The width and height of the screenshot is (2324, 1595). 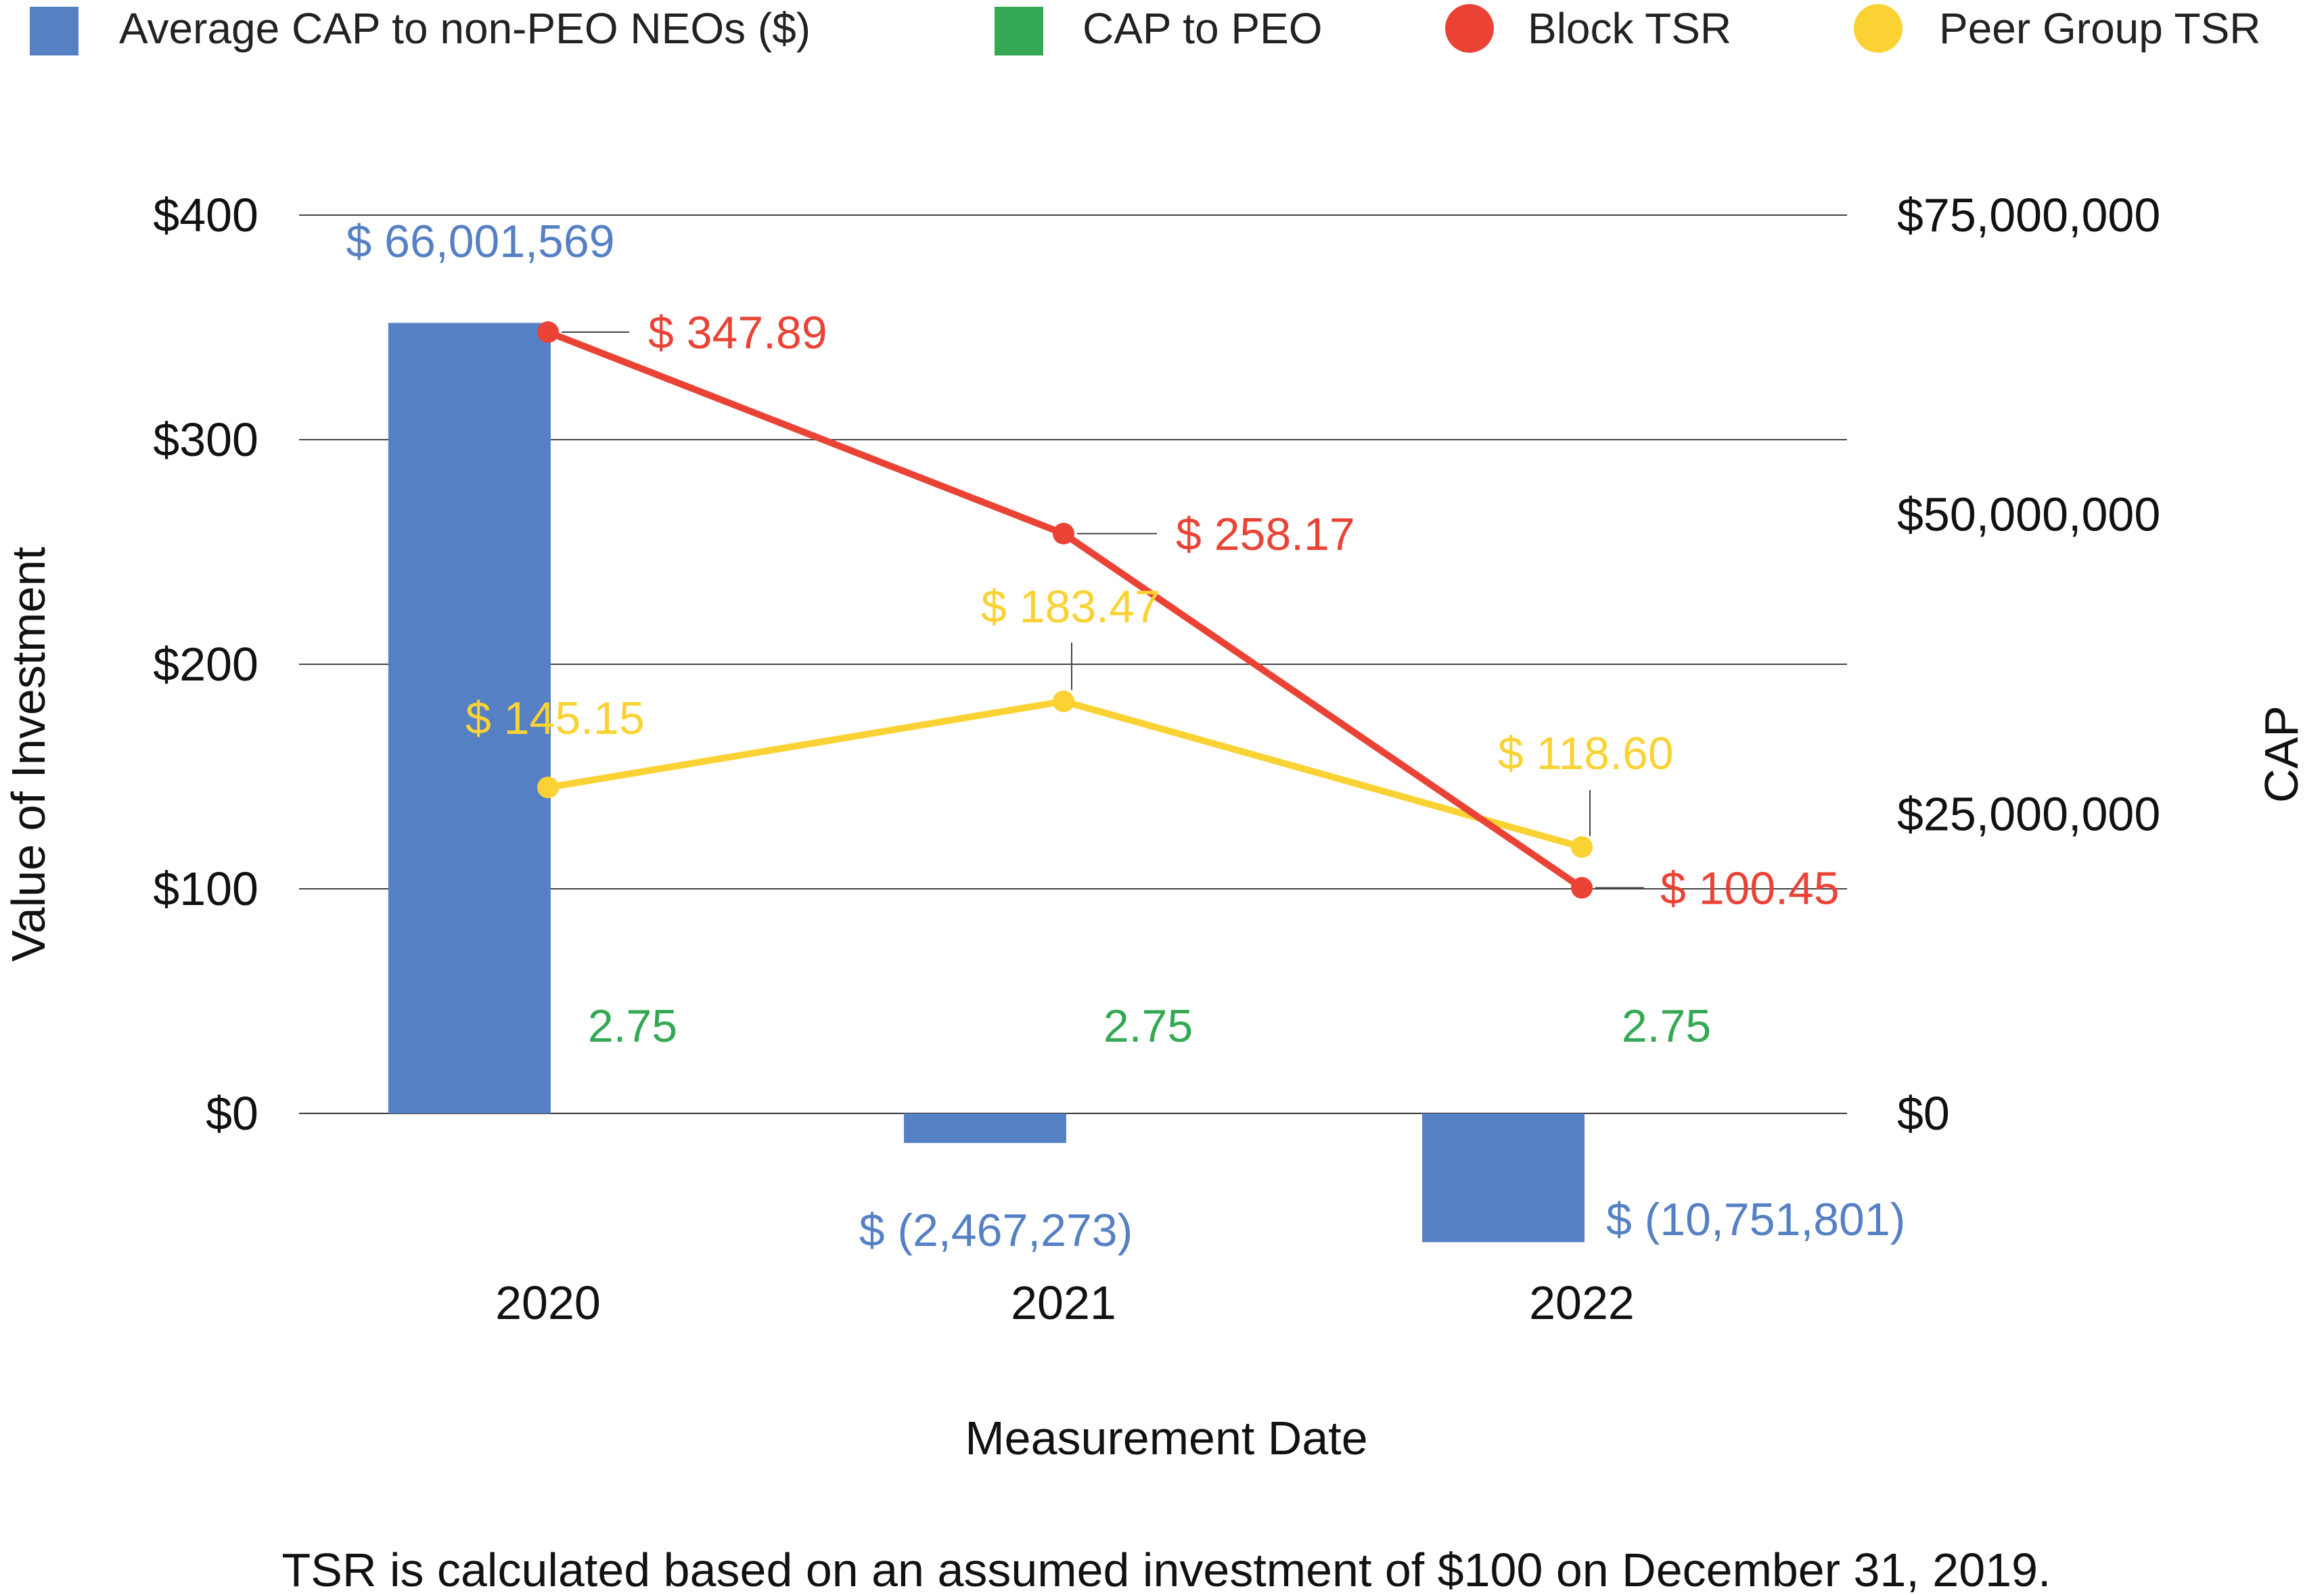 What do you see at coordinates (1265, 534) in the screenshot?
I see `block-tsr-value-label: $ 258.17` at bounding box center [1265, 534].